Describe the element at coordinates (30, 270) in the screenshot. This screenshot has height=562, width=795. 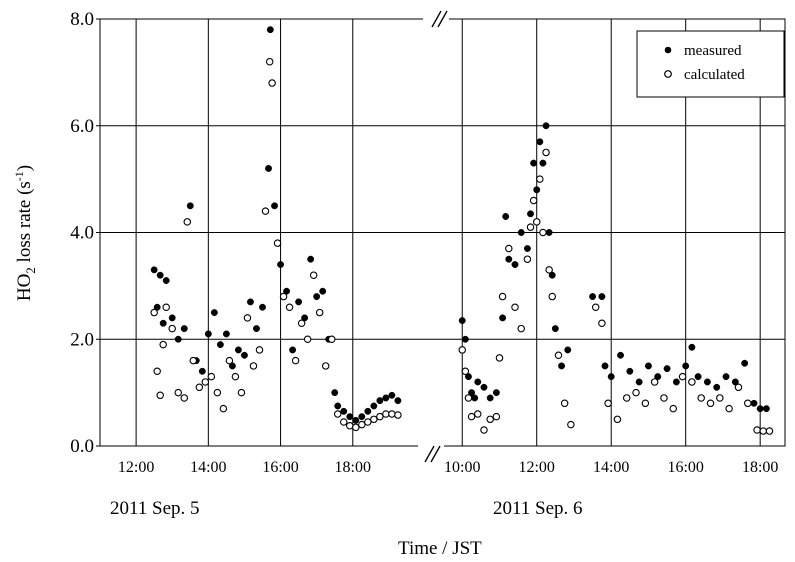
I see `y-axis-title-sub: 2` at that location.